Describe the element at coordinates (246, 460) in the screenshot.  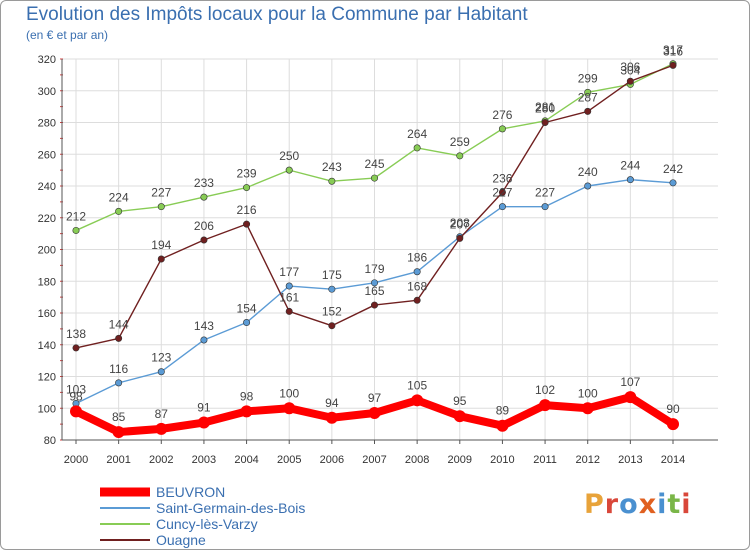
I see `x-tick-label: 2004` at that location.